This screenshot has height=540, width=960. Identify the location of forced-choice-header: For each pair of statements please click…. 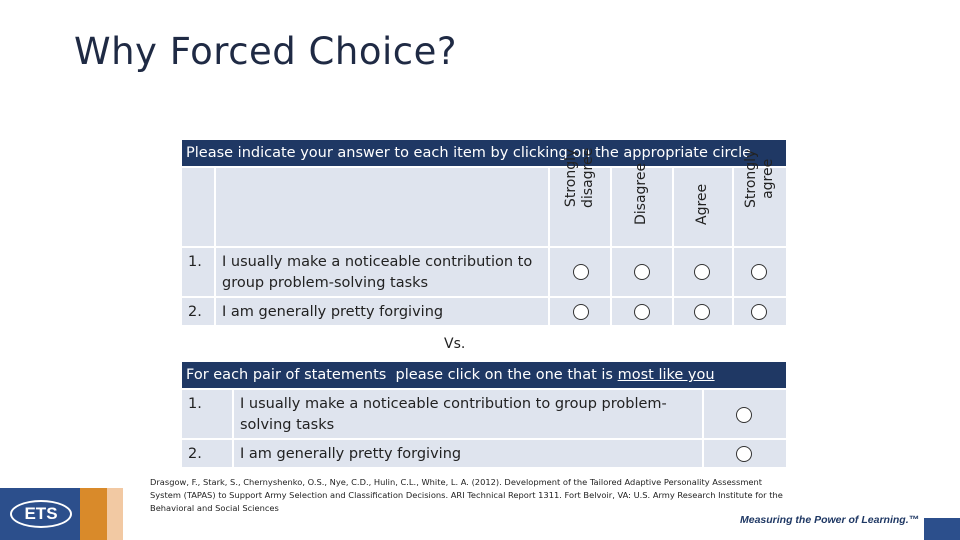
(484, 375).